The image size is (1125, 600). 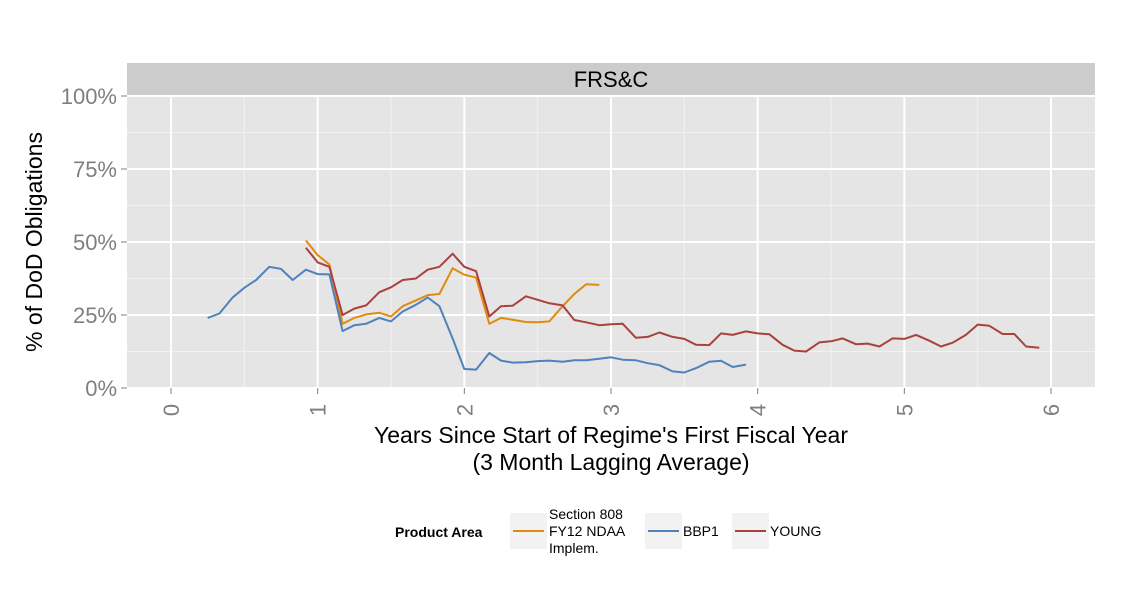 What do you see at coordinates (701, 531) in the screenshot?
I see `legend-label: BBP1` at bounding box center [701, 531].